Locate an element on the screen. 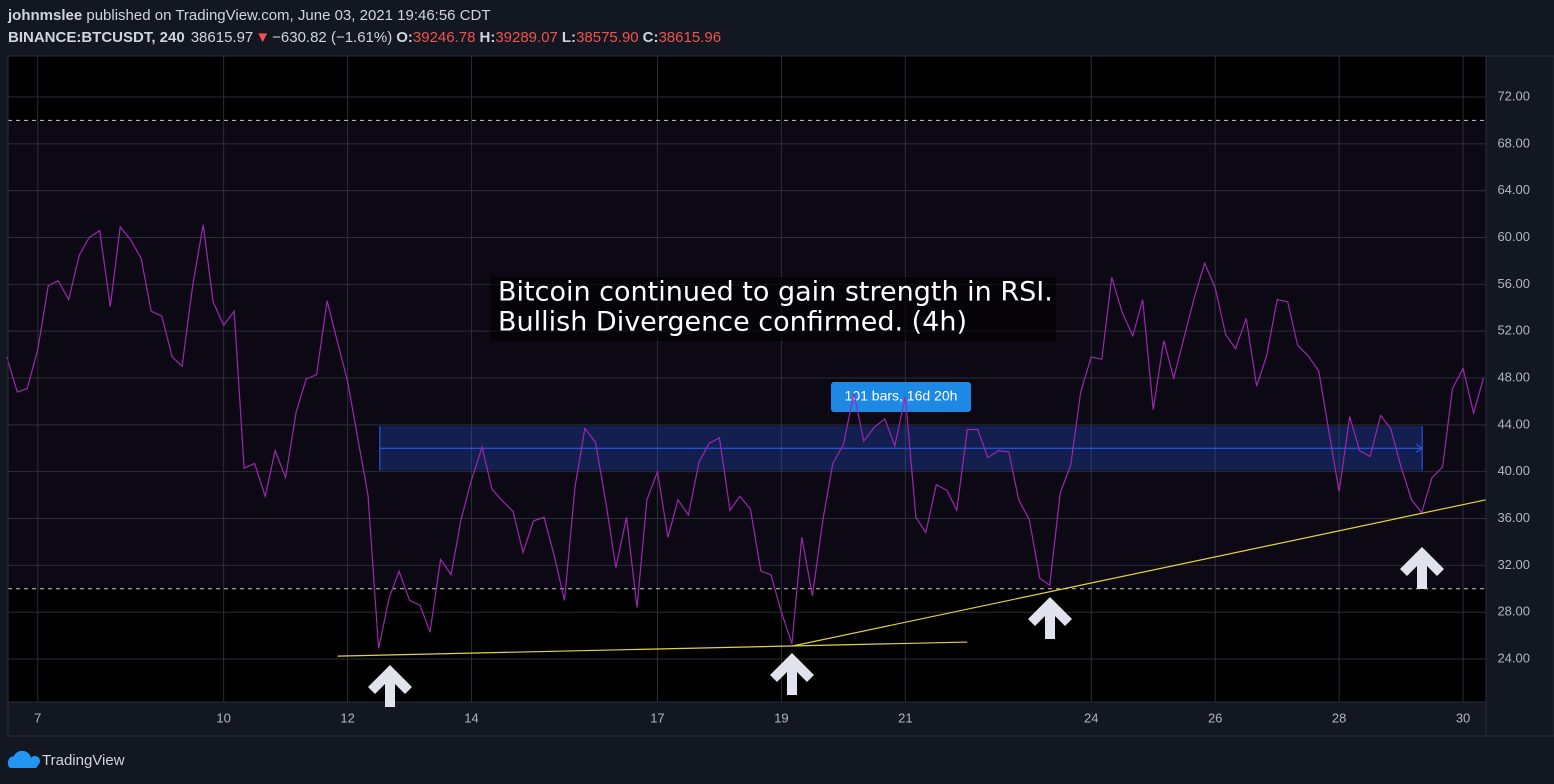 The width and height of the screenshot is (1554, 784). down-icon: ▼ is located at coordinates (262, 37).